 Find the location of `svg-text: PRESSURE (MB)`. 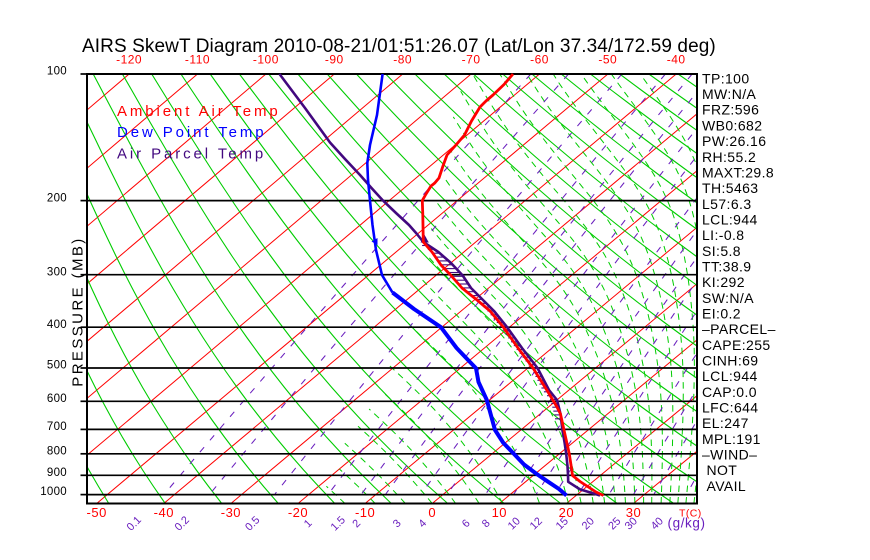

svg-text: PRESSURE (MB) is located at coordinates (77, 311).